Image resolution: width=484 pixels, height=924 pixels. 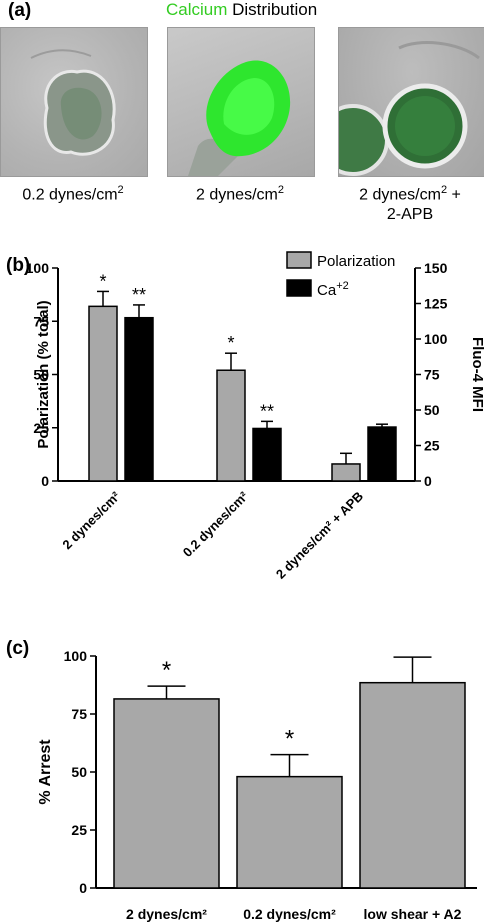 I want to click on y2-tick-label: 50, so click(x=432, y=410).